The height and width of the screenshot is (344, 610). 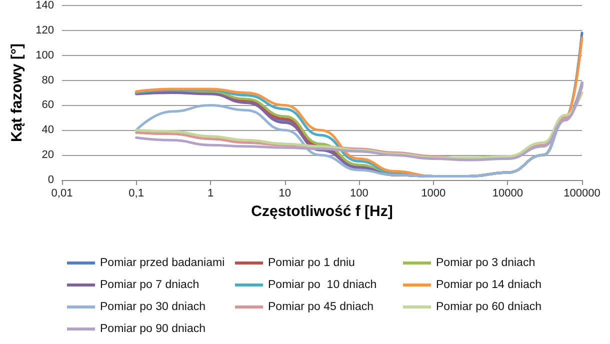 What do you see at coordinates (45, 55) in the screenshot?
I see `y-tick-label: 100` at bounding box center [45, 55].